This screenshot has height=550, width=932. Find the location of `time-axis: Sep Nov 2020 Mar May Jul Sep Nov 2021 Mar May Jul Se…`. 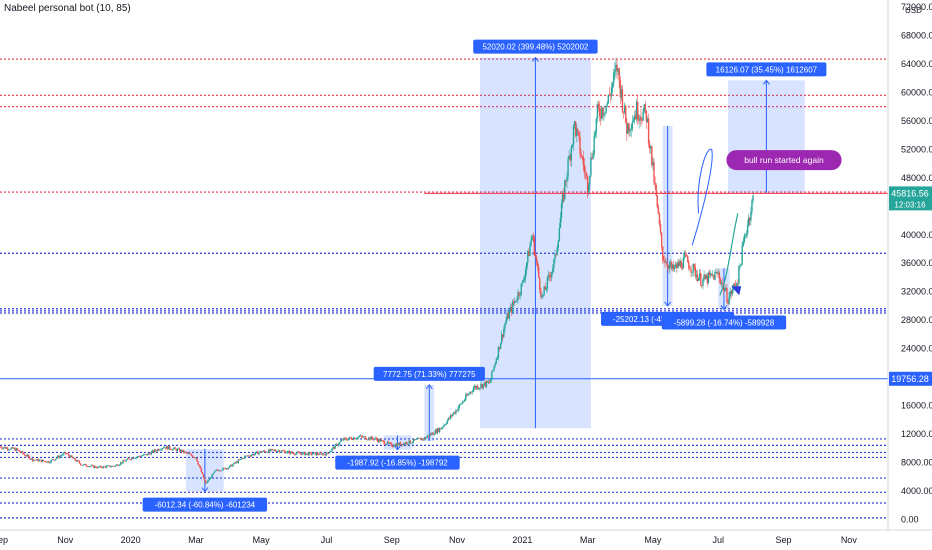

time-axis: Sep Nov 2020 Mar May Jul Sep Nov 2021 Mar May Jul Se… is located at coordinates (428, 540).